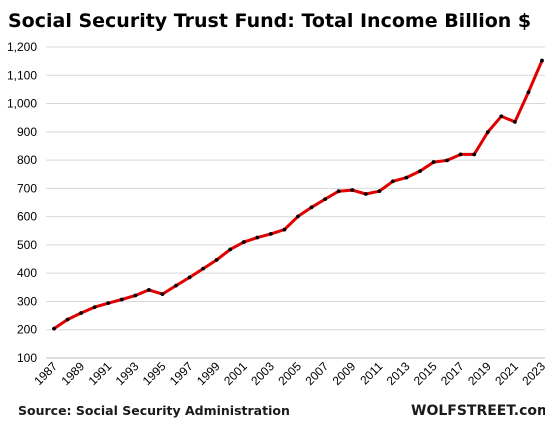 This screenshot has height=430, width=545. Describe the element at coordinates (27, 217) in the screenshot. I see `y-tick-label: 600` at that location.